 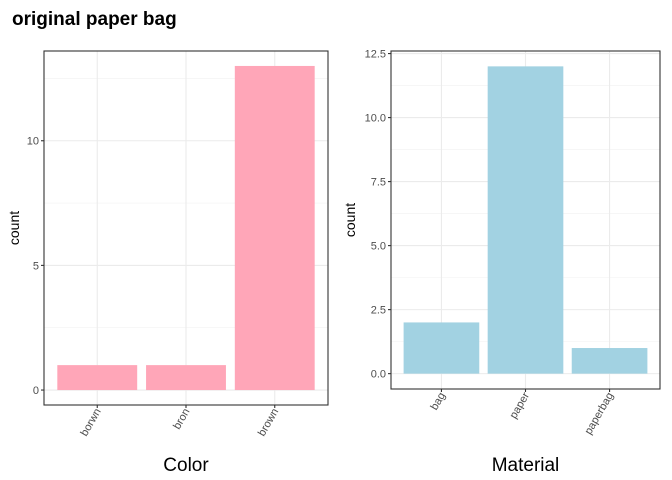 I want to click on bar-paper, so click(x=525, y=220).